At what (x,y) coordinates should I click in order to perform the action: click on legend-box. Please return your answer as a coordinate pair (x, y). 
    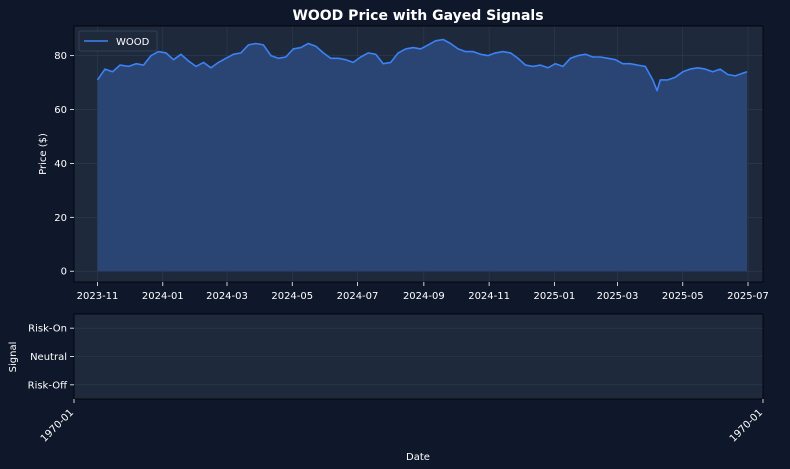
    Looking at the image, I should click on (118, 41).